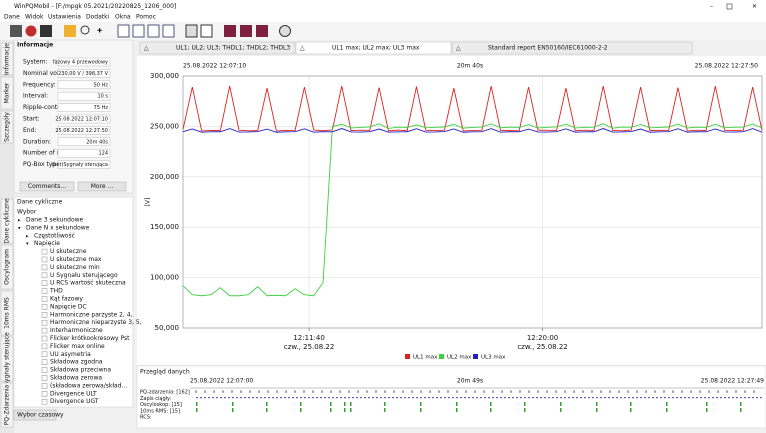 This screenshot has height=433, width=766. I want to click on close: ✕, so click(754, 6).